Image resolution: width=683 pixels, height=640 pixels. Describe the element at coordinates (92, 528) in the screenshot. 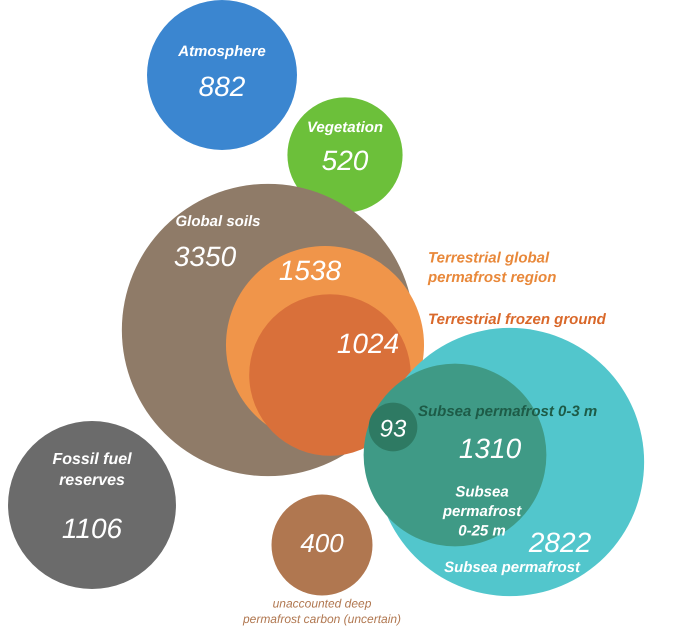

I see `data-label: 1106` at that location.